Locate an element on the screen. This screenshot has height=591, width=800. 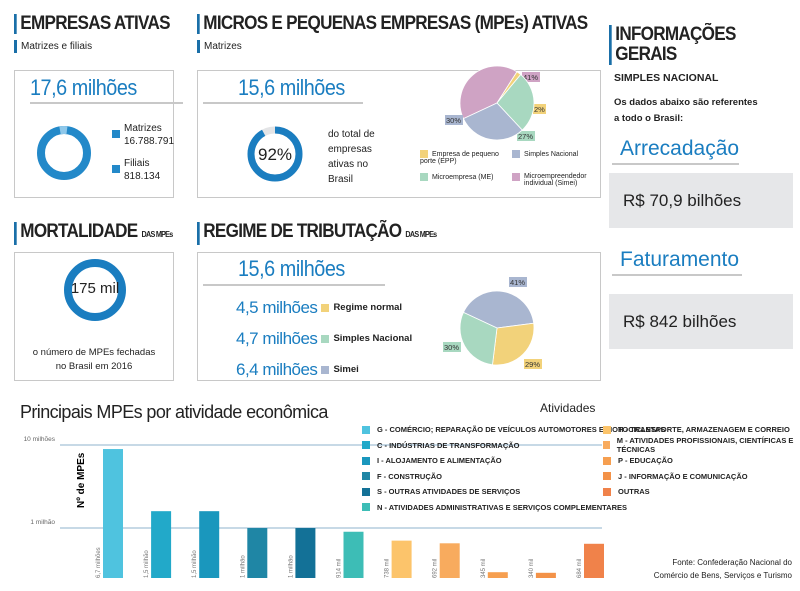
y-axis-label: Nº de MPEs is located at coordinates (81, 480).